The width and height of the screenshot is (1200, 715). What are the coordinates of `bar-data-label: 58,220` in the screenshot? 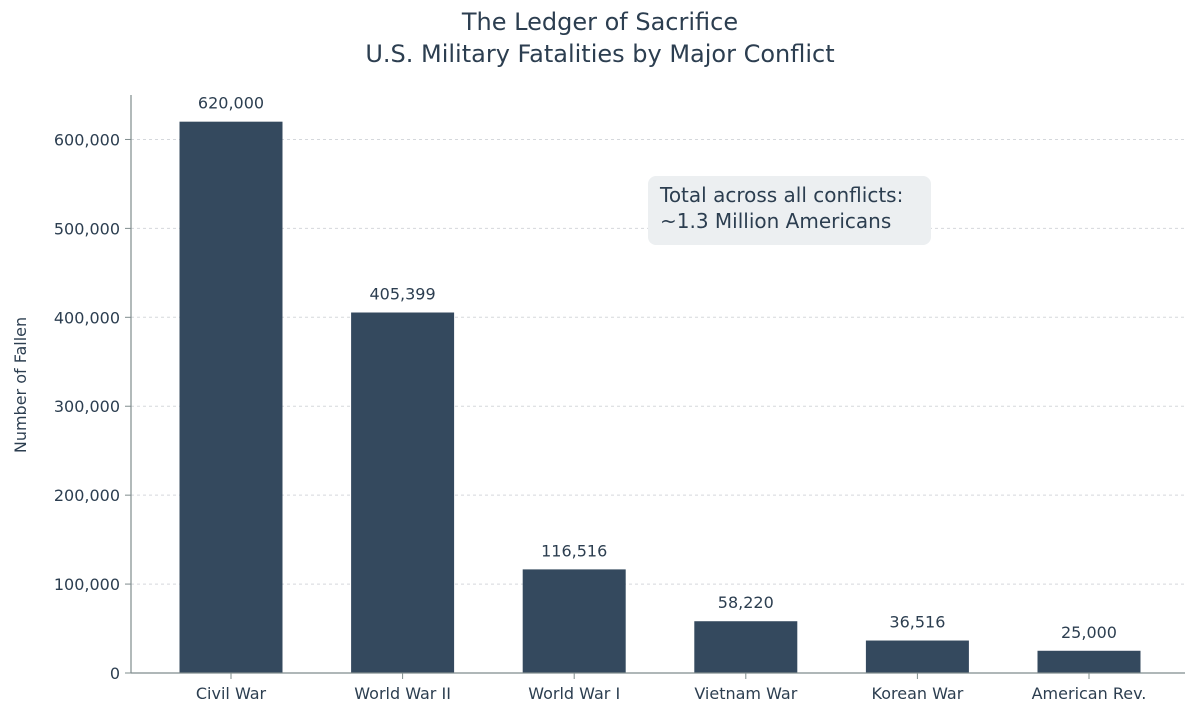 It's located at (746, 602).